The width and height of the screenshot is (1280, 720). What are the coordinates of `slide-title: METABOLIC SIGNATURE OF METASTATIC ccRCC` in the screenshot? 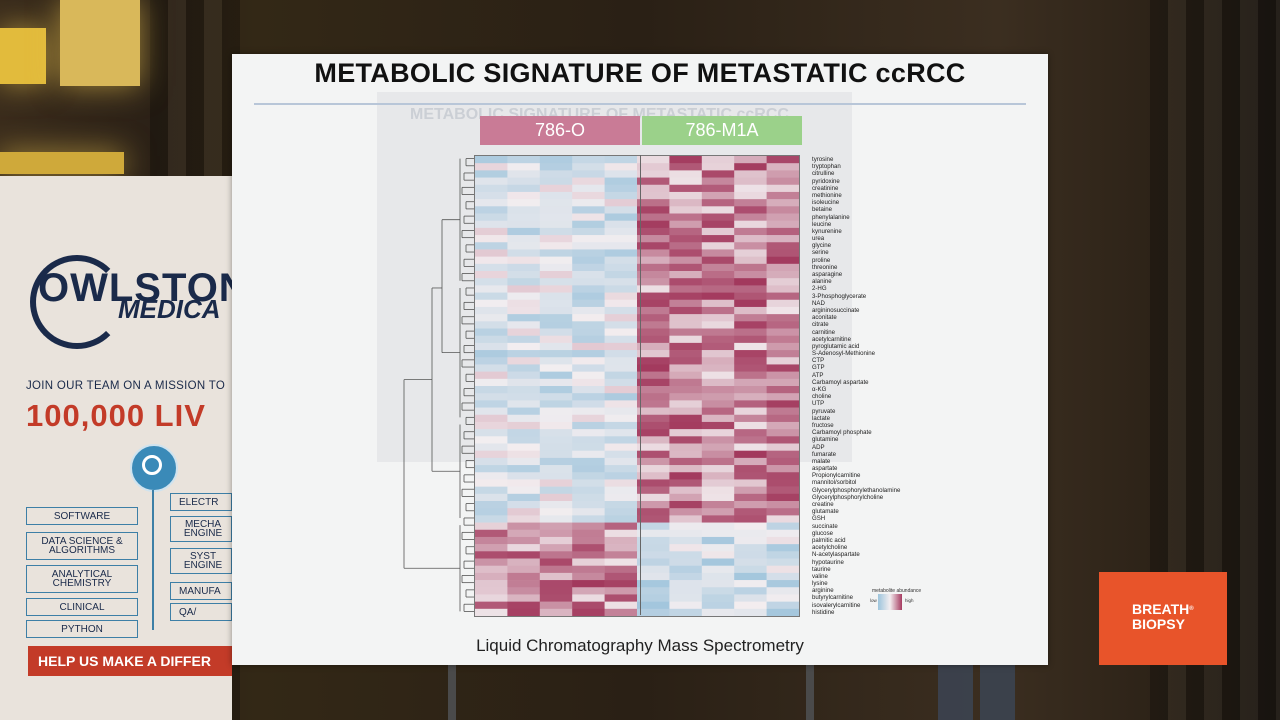 It's located at (640, 73).